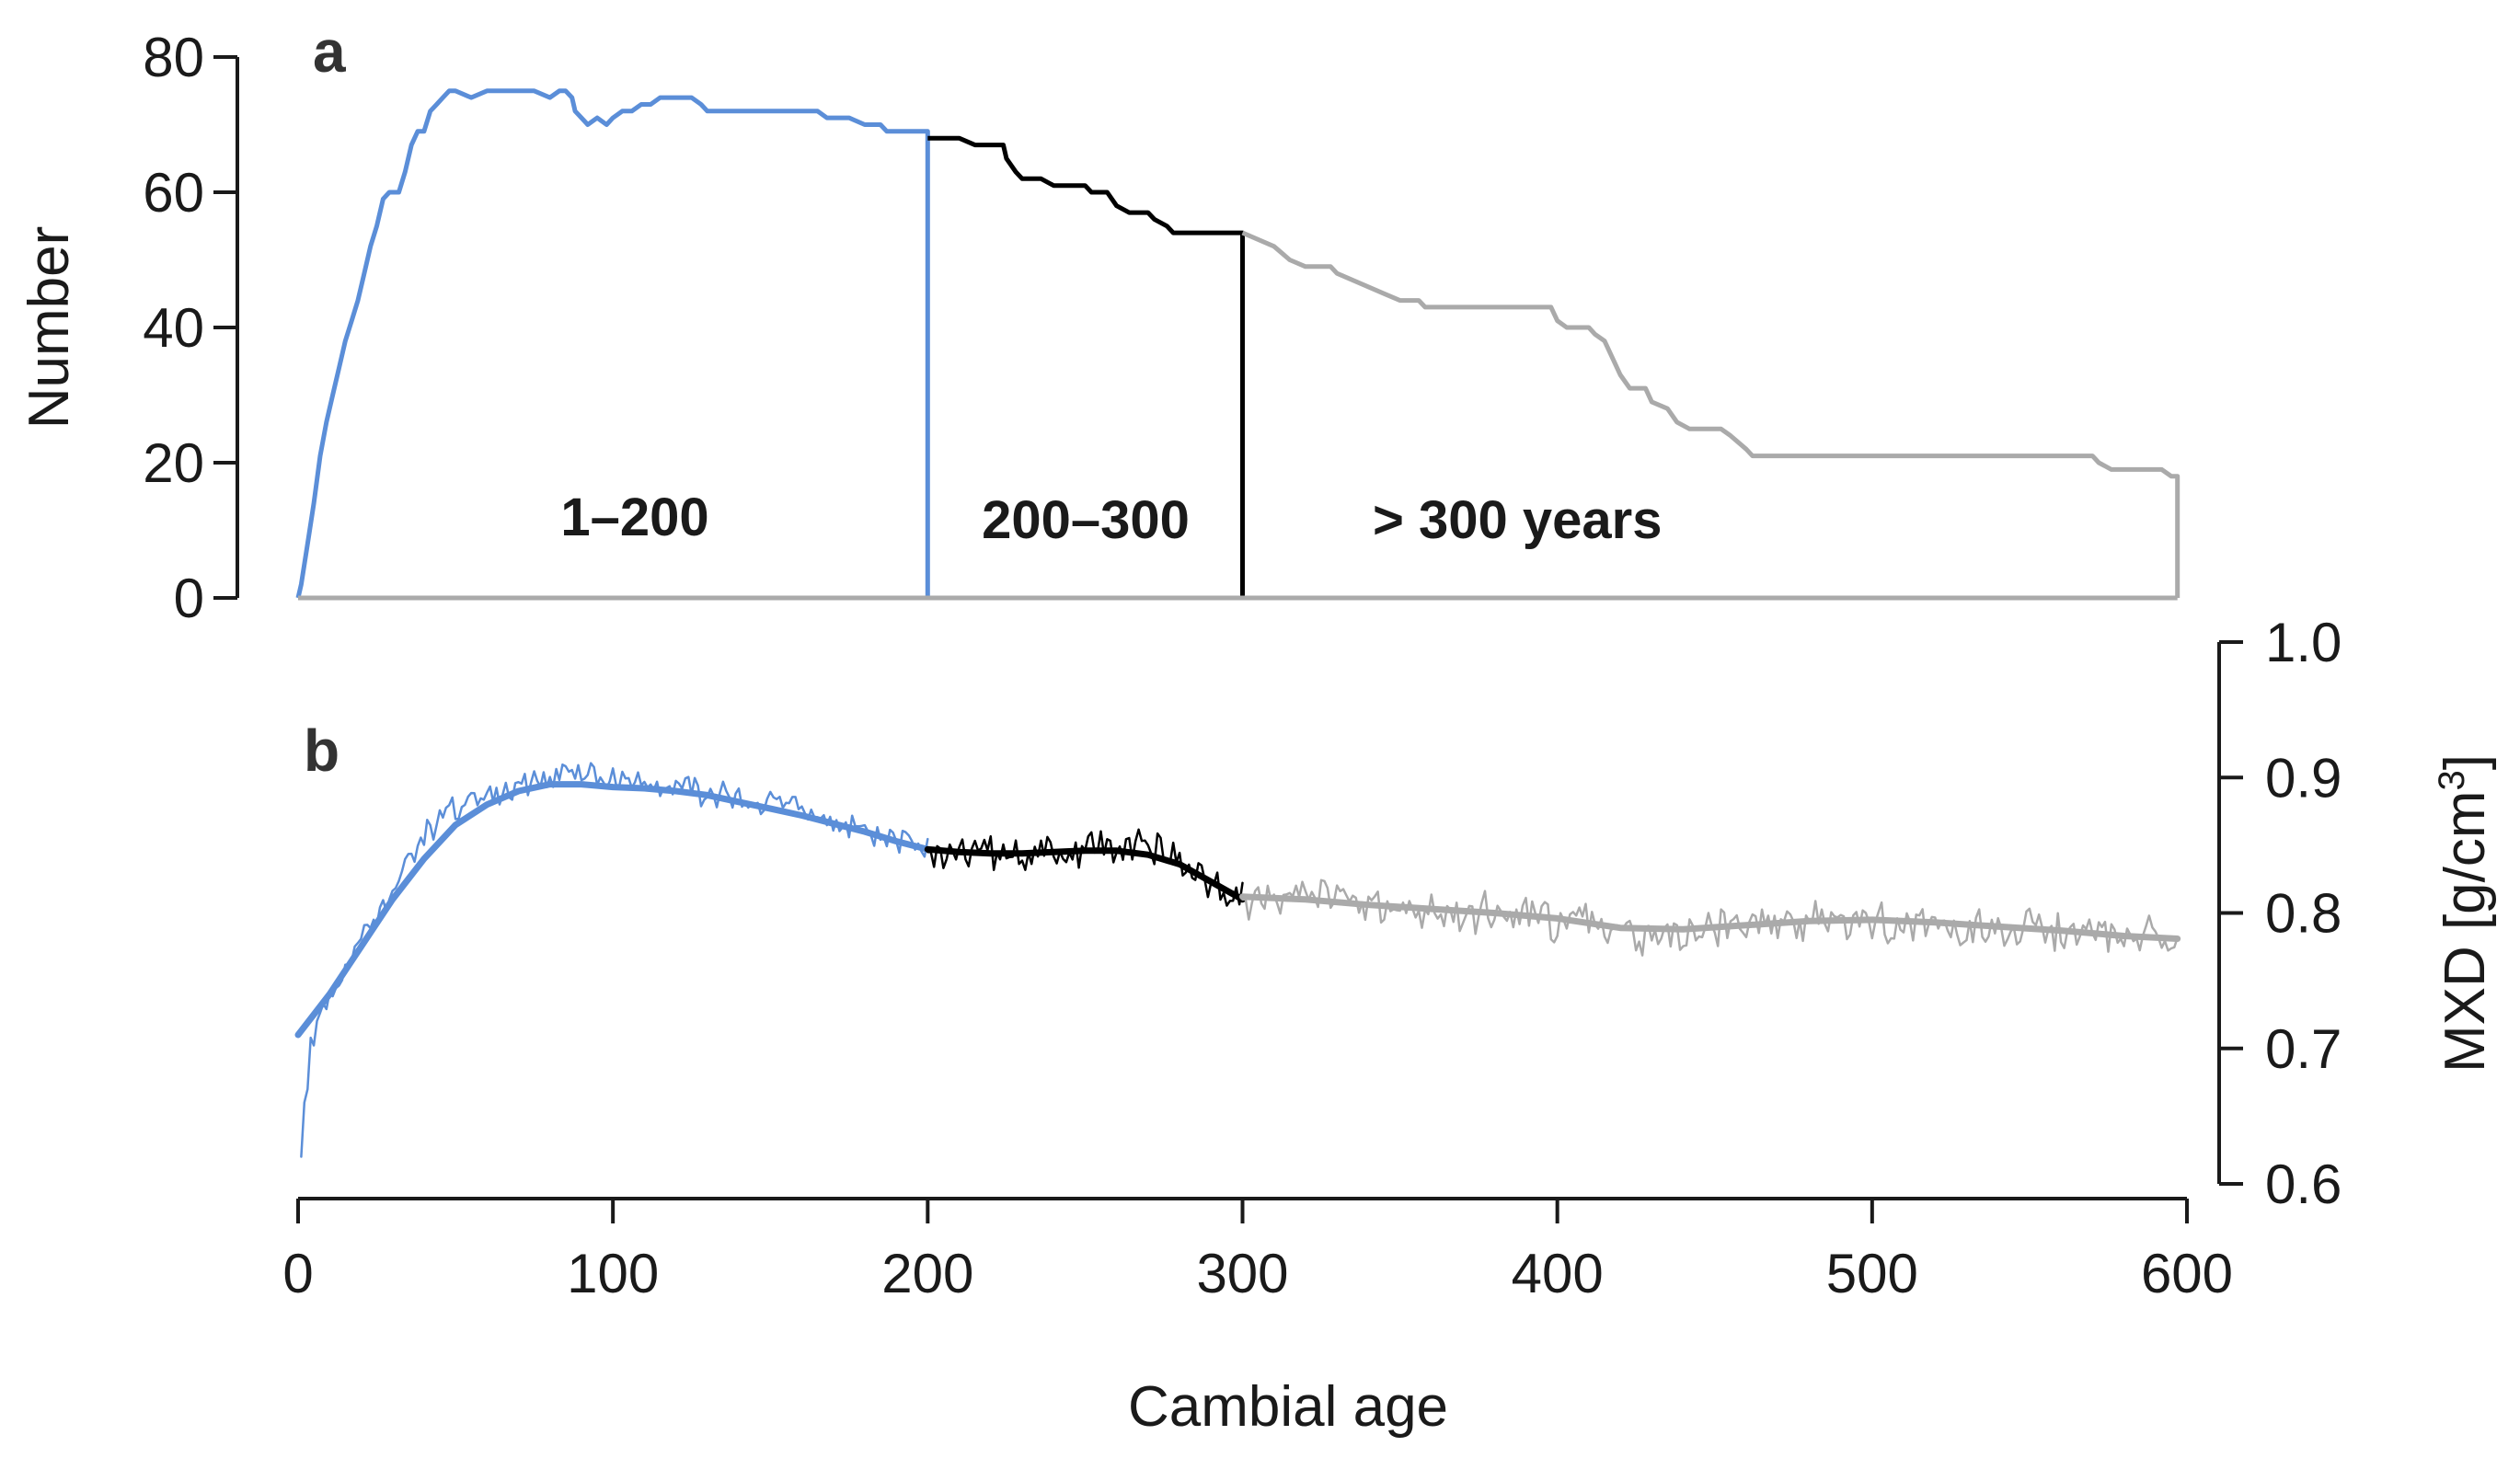  Describe the element at coordinates (1085, 874) in the screenshot. I see `panel-b-line-200-300-smooth` at that location.